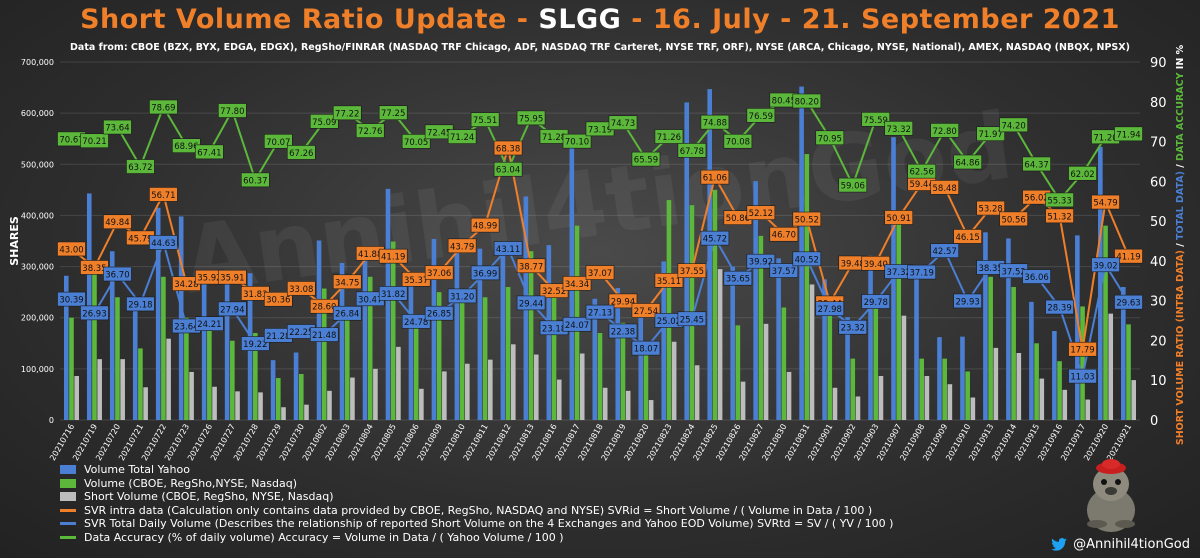 The image size is (1200, 558). What do you see at coordinates (186, 147) in the screenshot?
I see `data-label: 68.96` at bounding box center [186, 147].